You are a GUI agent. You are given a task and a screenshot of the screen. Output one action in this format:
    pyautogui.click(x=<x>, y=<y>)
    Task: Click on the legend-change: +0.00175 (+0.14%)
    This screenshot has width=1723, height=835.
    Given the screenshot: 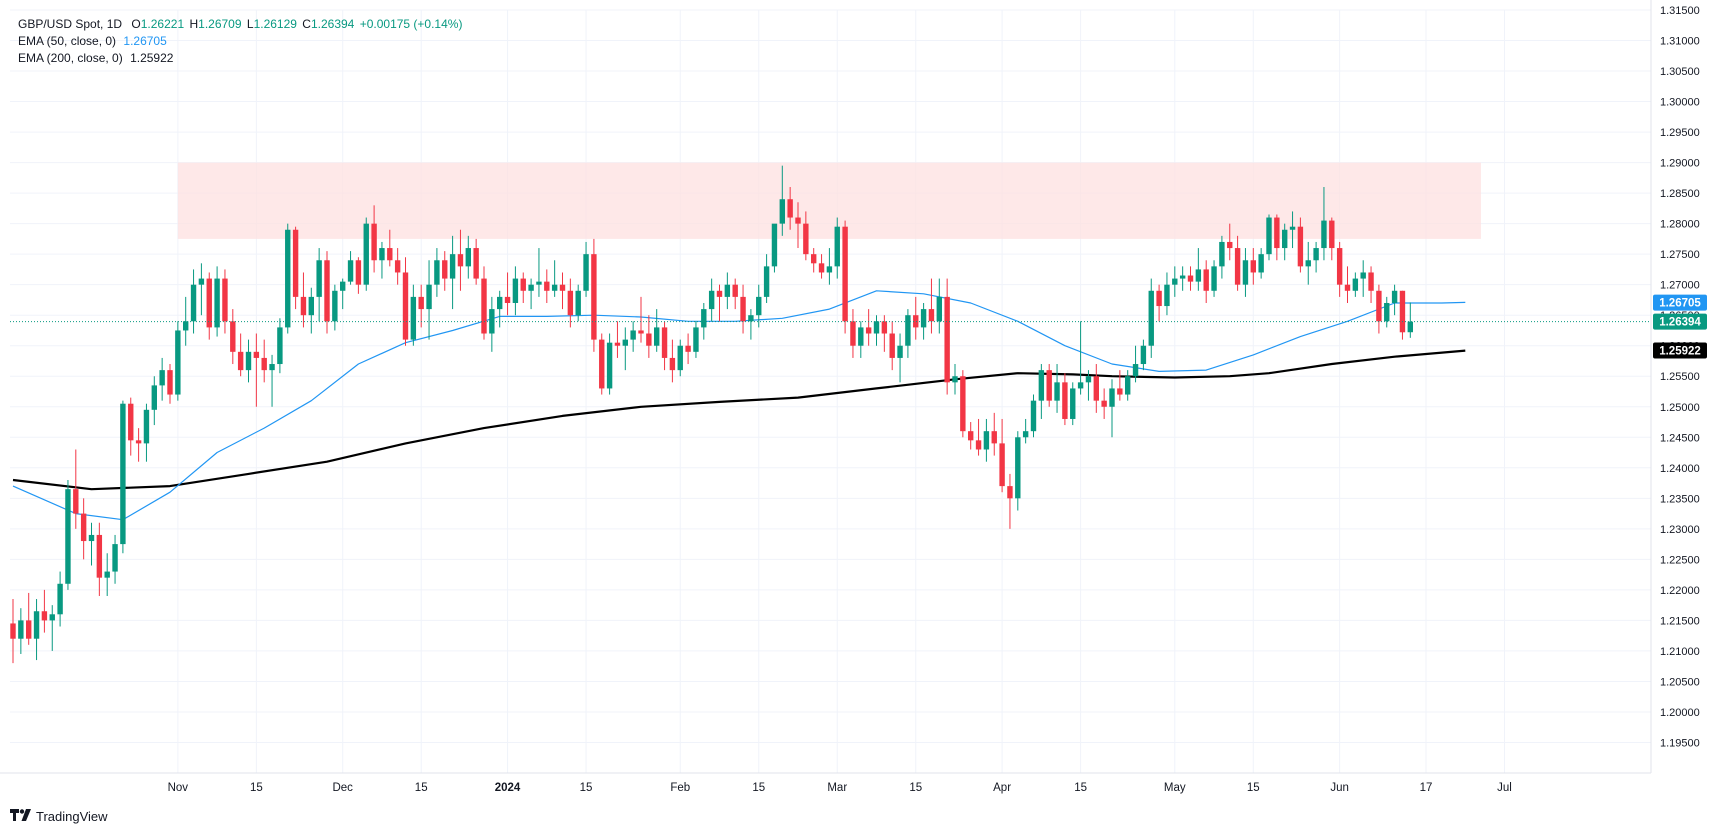 What is the action you would take?
    pyautogui.click(x=411, y=24)
    